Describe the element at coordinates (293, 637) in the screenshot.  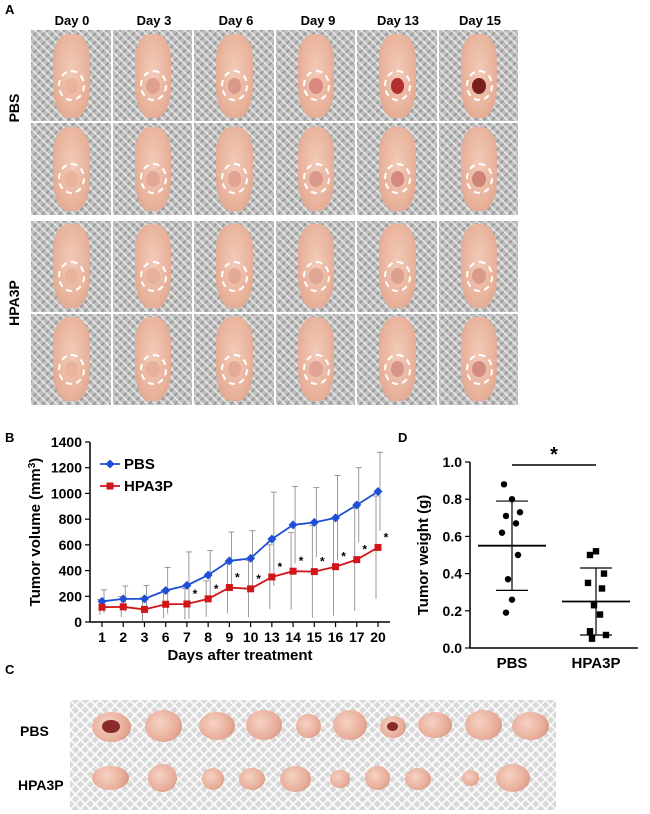
I see `x-tick-label: 14` at that location.